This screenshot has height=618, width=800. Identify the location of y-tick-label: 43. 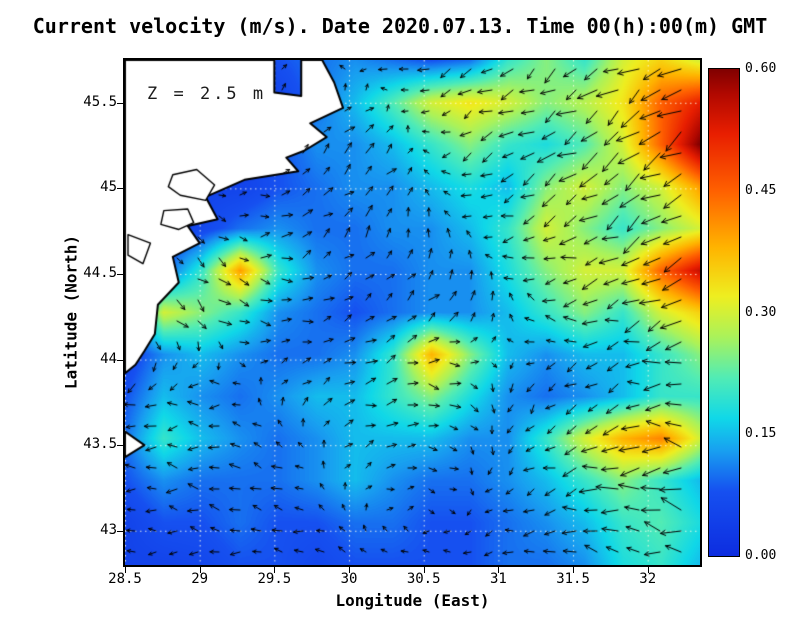
(108, 529).